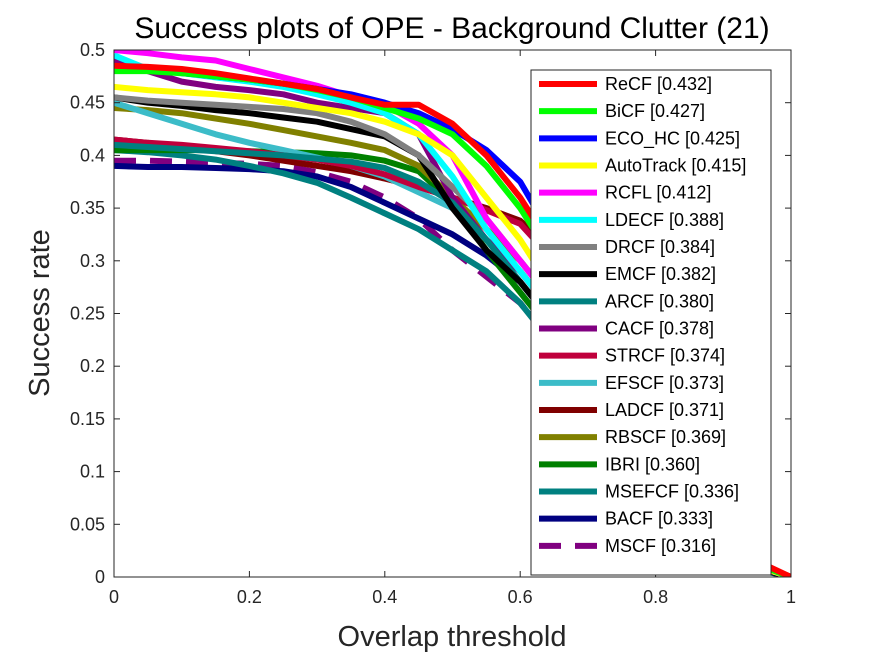  What do you see at coordinates (87, 314) in the screenshot?
I see `y-tick-label: 0.25` at bounding box center [87, 314].